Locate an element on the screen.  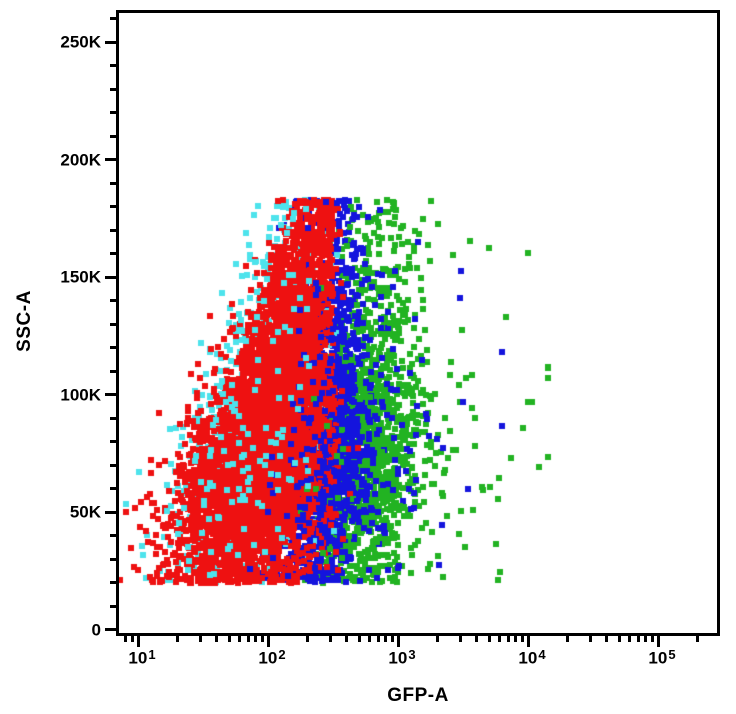
y-tick-label: 150K is located at coordinates (80, 277).